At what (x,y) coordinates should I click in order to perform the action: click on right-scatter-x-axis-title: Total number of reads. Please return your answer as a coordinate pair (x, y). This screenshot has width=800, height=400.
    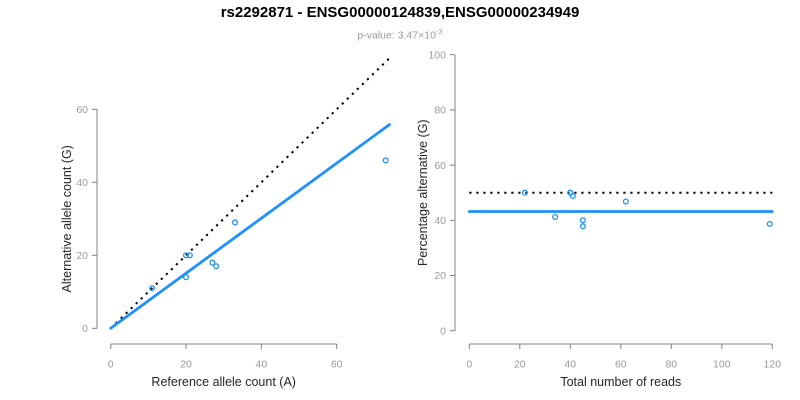
    Looking at the image, I should click on (620, 382).